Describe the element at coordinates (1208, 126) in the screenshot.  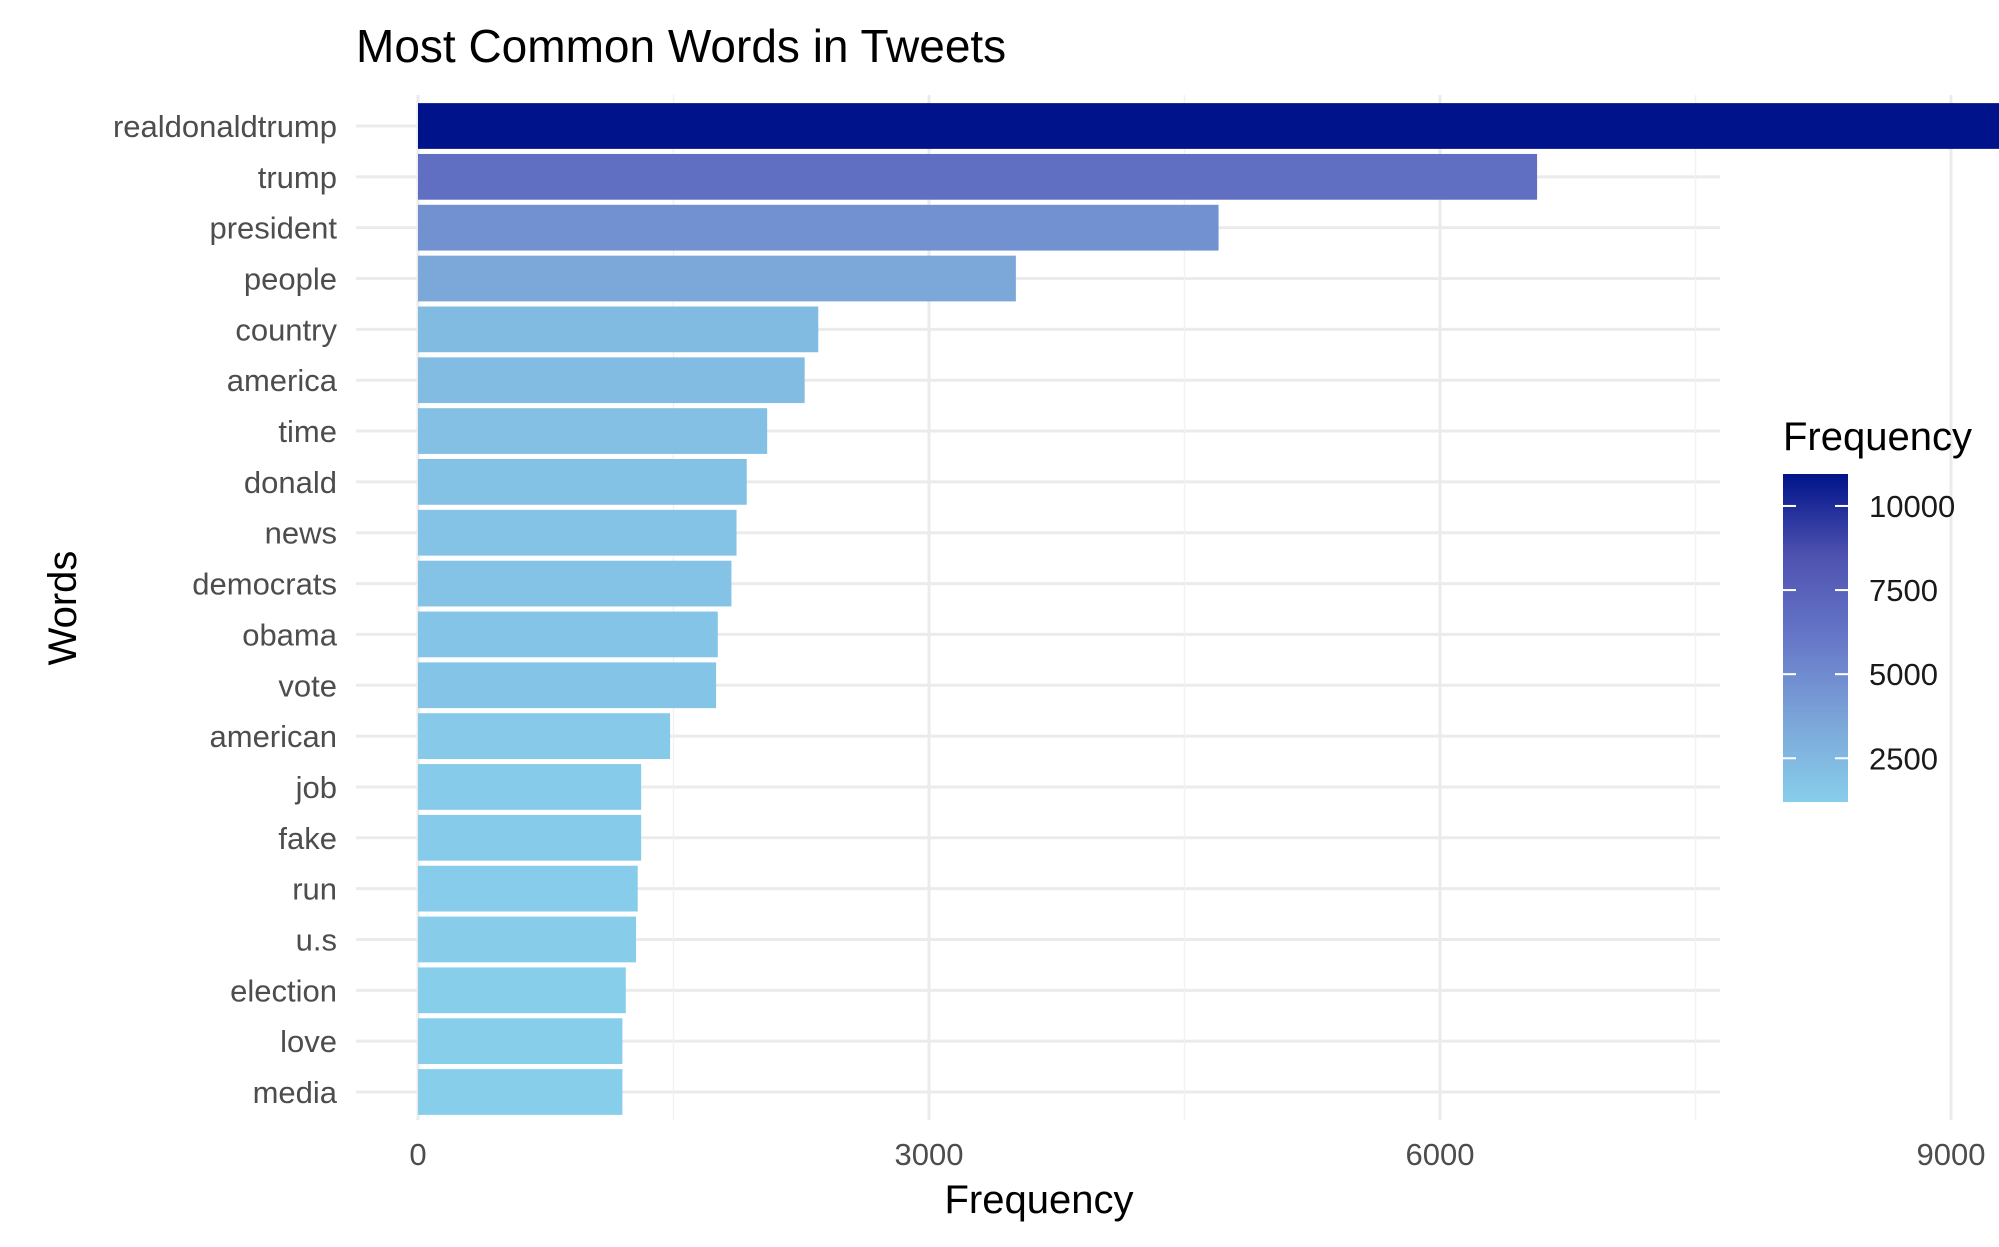
I see `bar-realdonaldtrump` at that location.